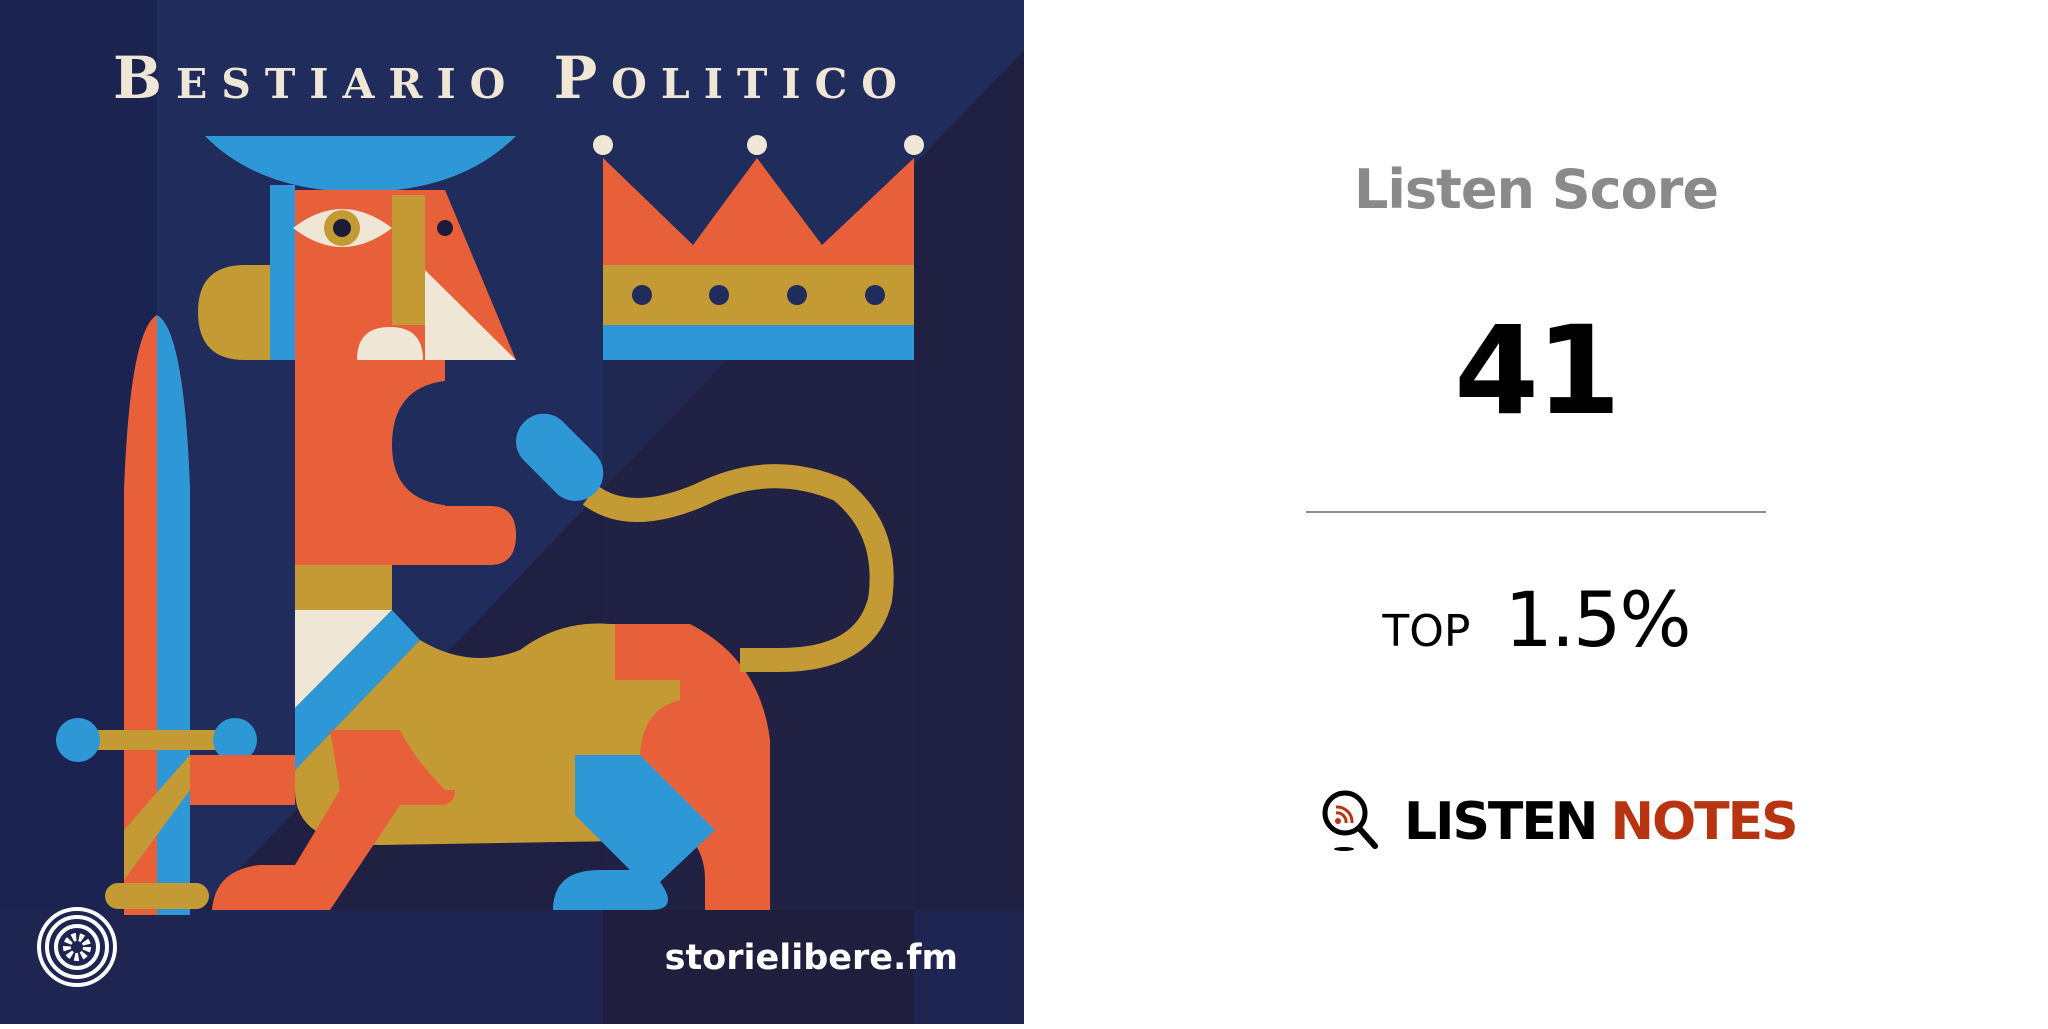  Describe the element at coordinates (157, 896) in the screenshot. I see `sword-pommel` at that location.